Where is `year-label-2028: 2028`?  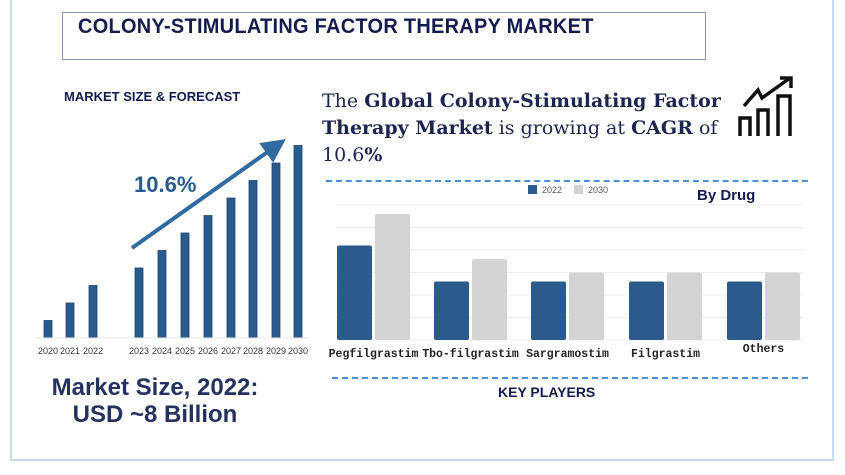
year-label-2028: 2028 is located at coordinates (253, 351).